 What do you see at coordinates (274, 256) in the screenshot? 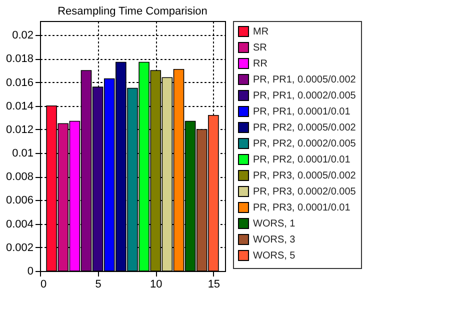
I see `legend-label: WORS, 5` at bounding box center [274, 256].